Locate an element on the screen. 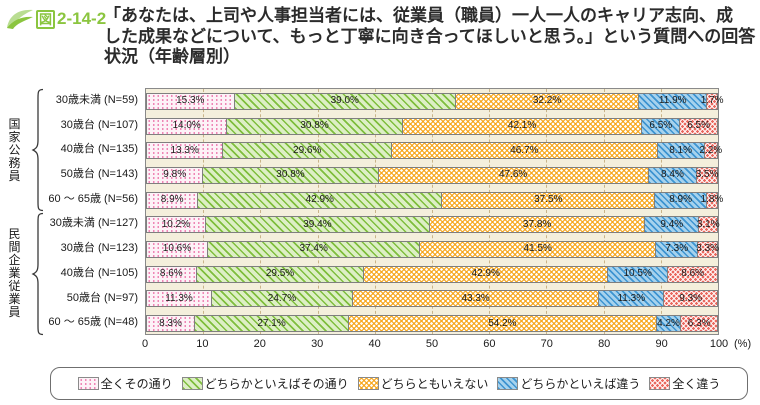 This screenshot has height=405, width=760. segment-value-label: 47.6% is located at coordinates (513, 175).